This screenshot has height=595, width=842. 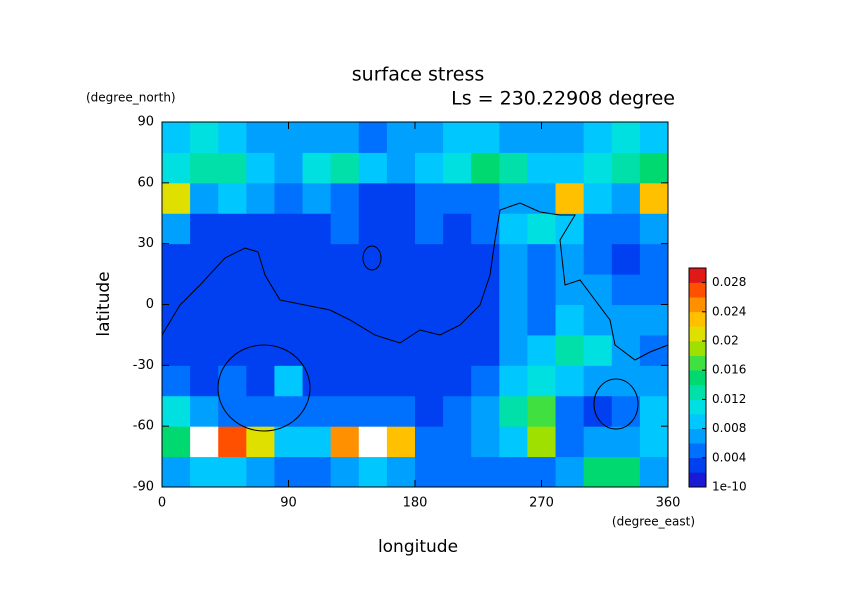 I want to click on colorbar-tick-label: 0.028, so click(x=729, y=282).